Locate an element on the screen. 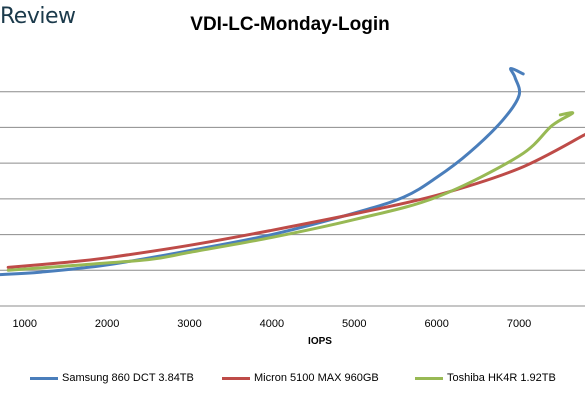 The image size is (585, 401). legend-item-micron: Micron 5100 MAX 960GB is located at coordinates (300, 378).